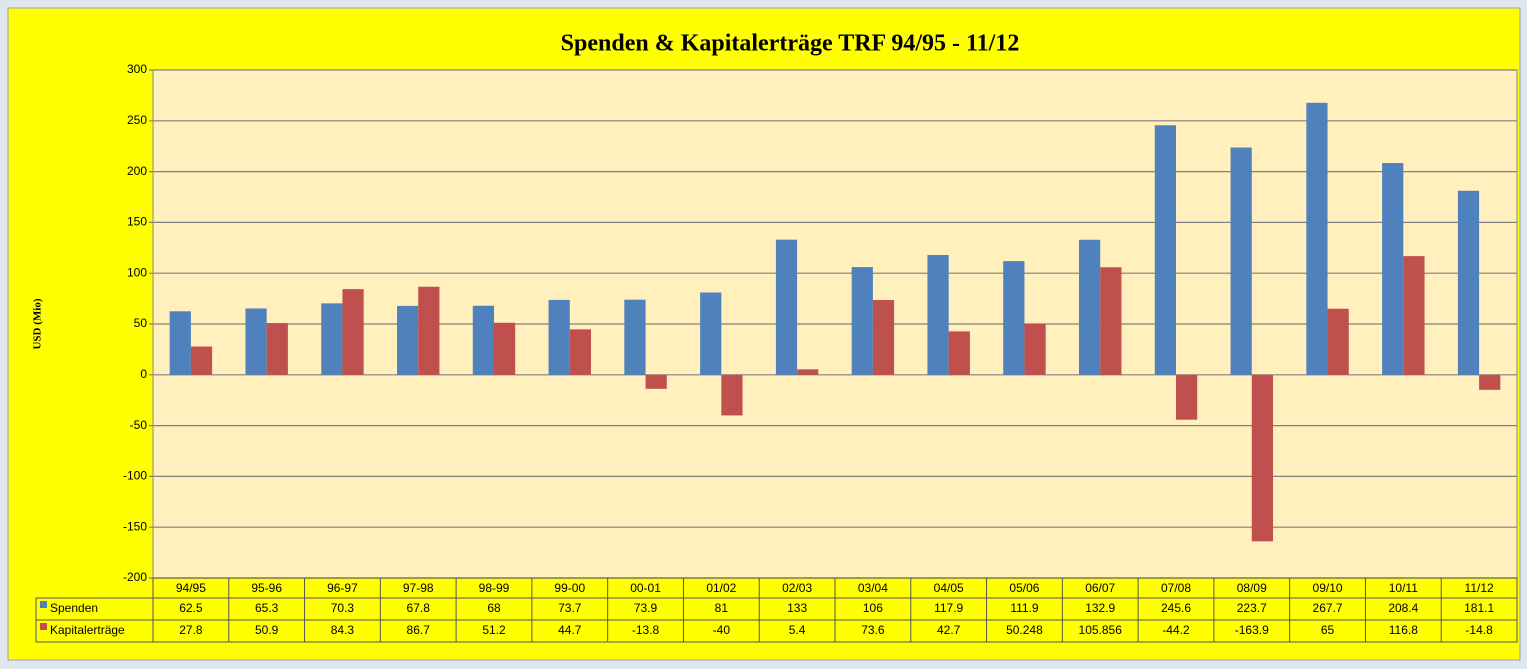  I want to click on x-tick-label: 03/04, so click(873, 588).